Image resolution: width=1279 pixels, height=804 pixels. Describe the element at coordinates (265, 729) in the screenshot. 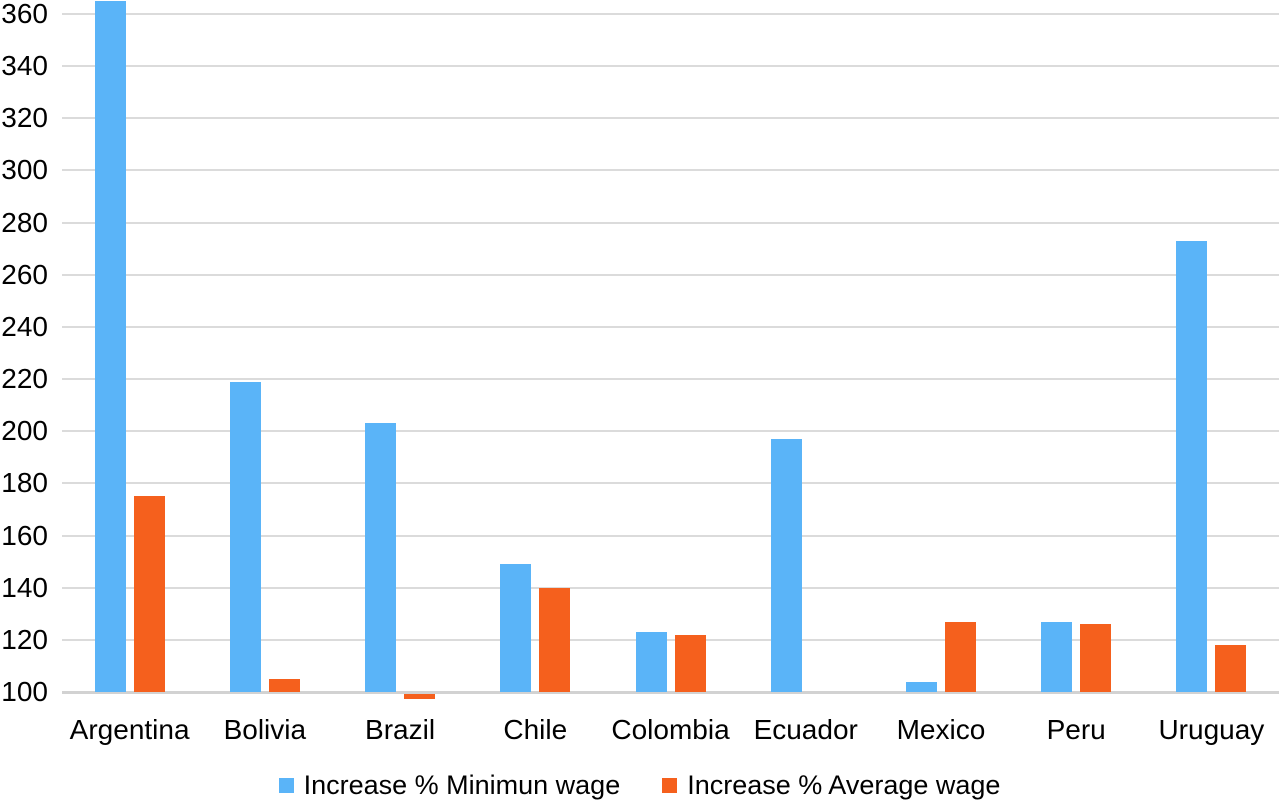

I see `x-axis-label-bolivia: Bolivia` at that location.